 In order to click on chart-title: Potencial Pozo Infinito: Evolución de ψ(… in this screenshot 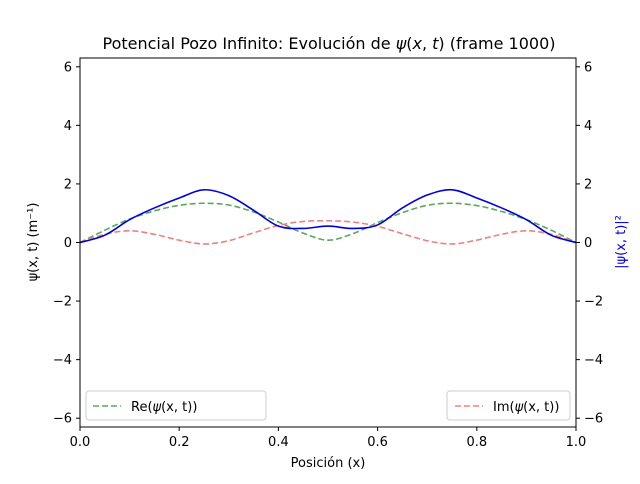, I will do `click(328, 43)`.